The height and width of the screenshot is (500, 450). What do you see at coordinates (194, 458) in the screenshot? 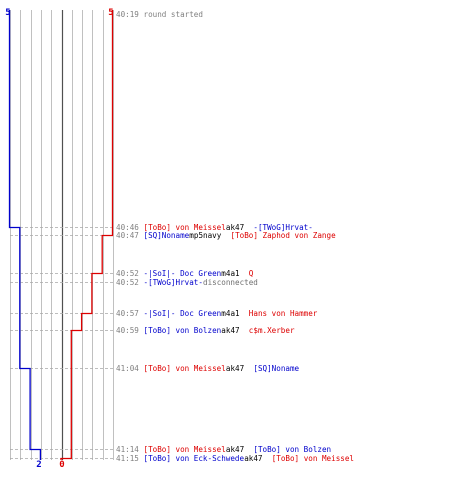
I see `event-text: [ToBo] von Eck-Schwede` at bounding box center [194, 458].